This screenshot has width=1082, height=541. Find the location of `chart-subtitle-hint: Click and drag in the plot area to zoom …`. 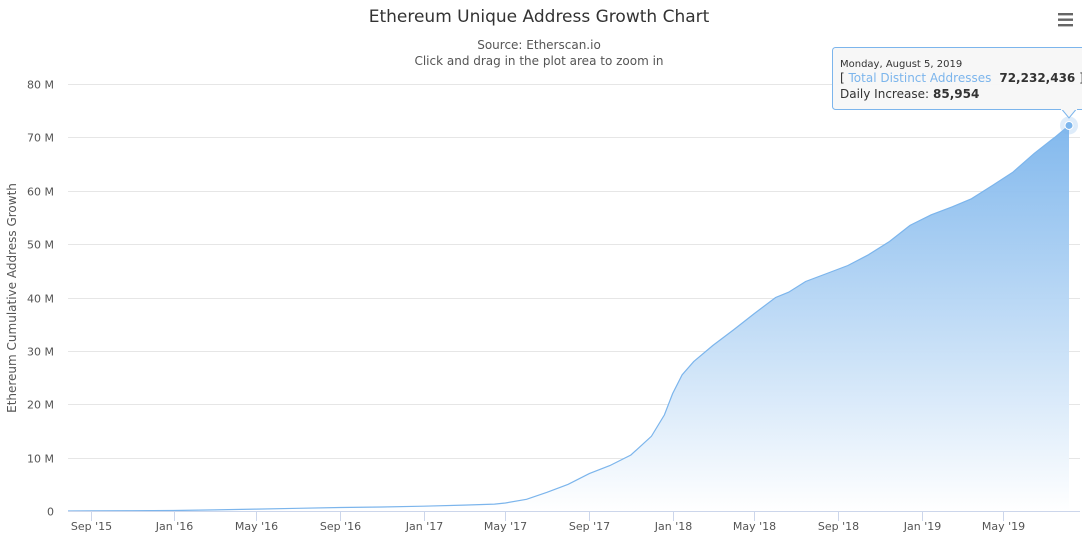

chart-subtitle-hint: Click and drag in the plot area to zoom … is located at coordinates (538, 61).